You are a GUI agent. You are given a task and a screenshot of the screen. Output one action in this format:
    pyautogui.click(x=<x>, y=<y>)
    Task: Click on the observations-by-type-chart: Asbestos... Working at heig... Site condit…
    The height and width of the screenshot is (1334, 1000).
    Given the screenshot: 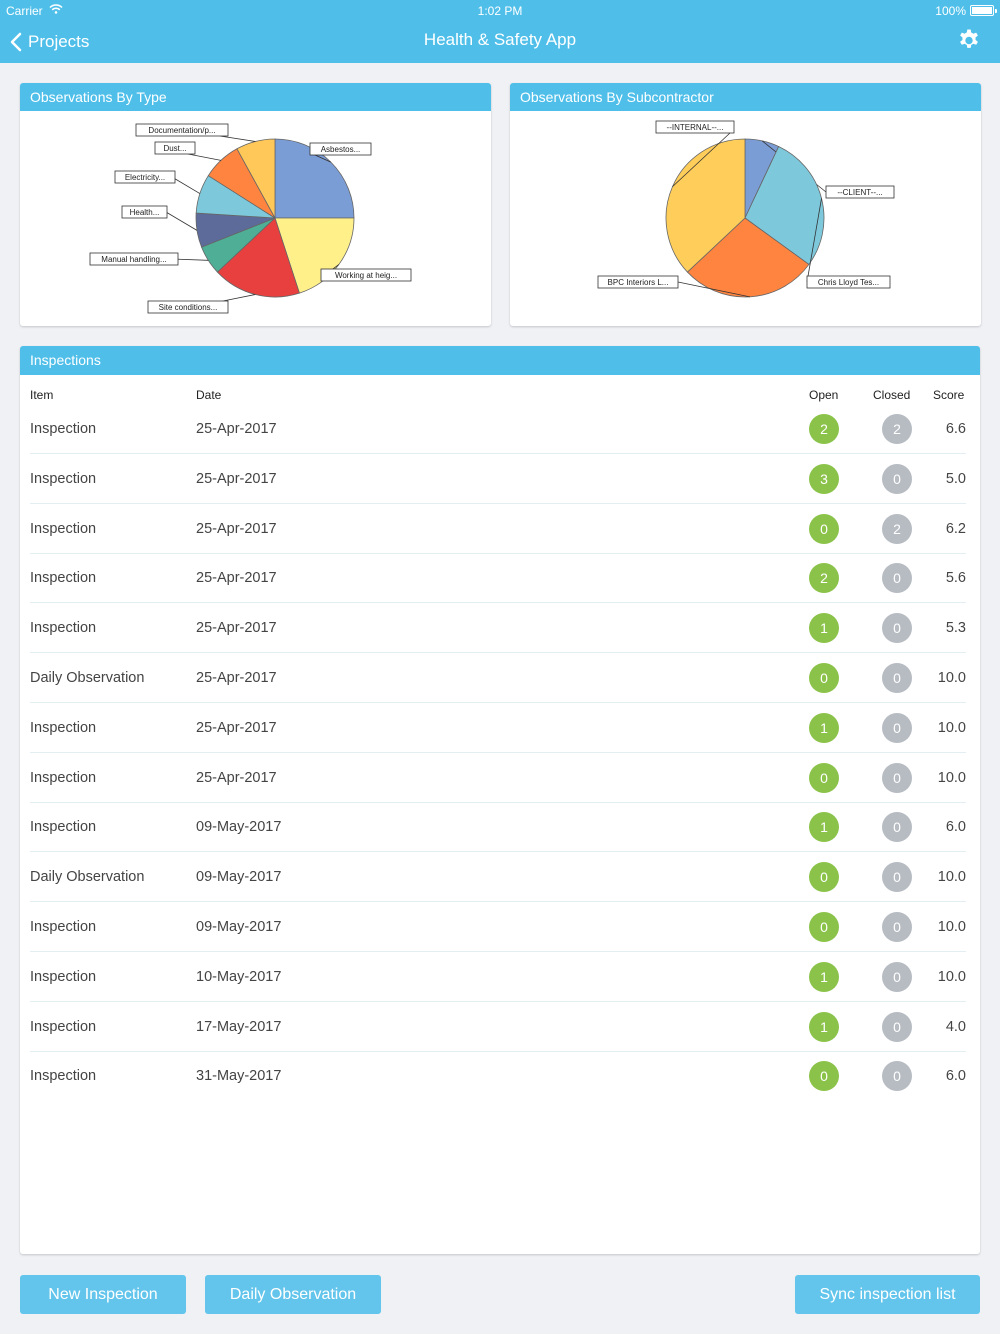 What is the action you would take?
    pyautogui.click(x=250, y=218)
    